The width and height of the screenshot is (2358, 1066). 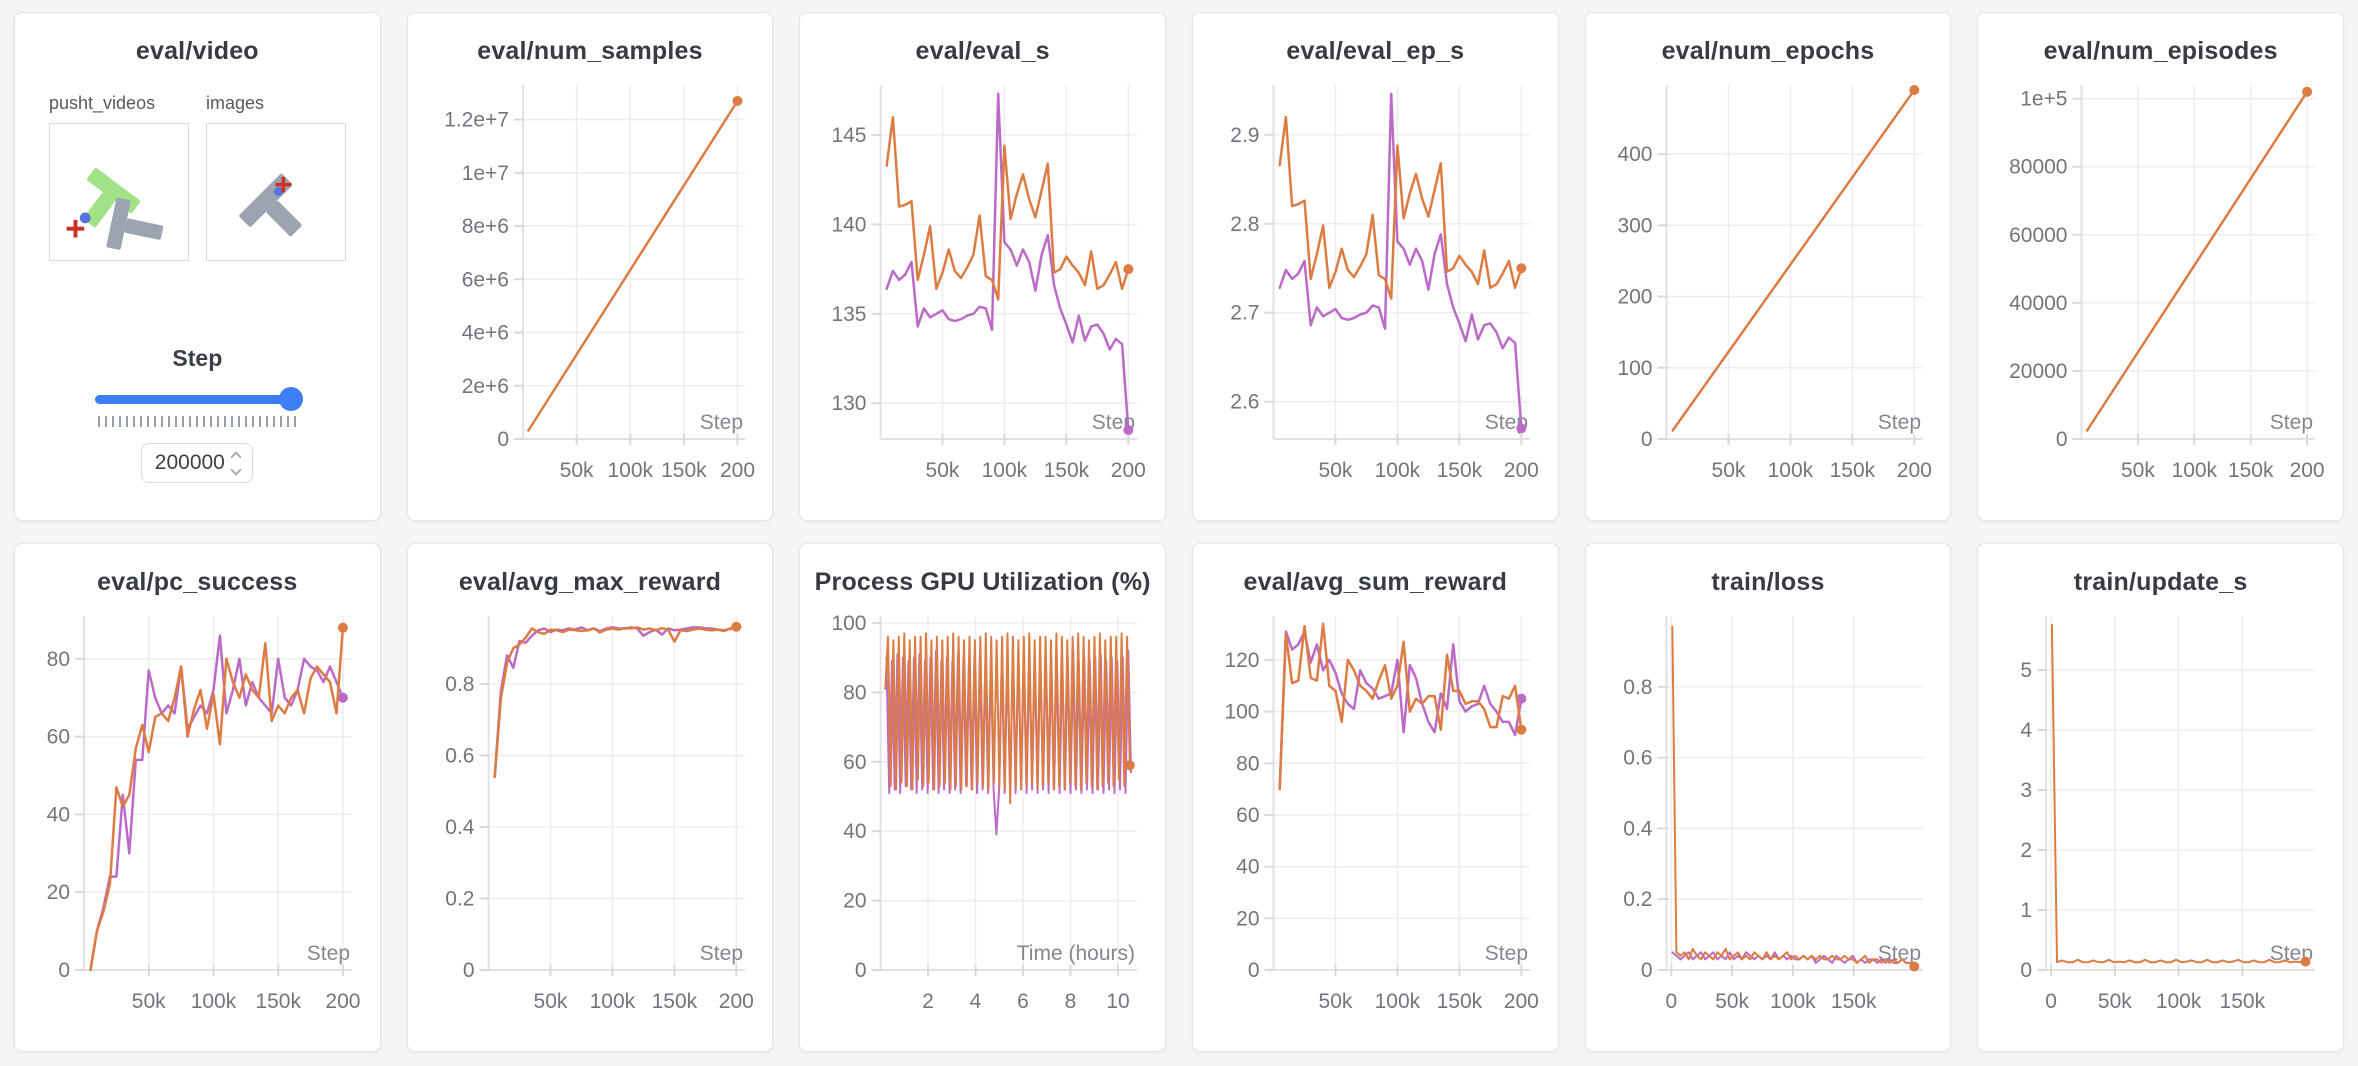 What do you see at coordinates (58, 814) in the screenshot?
I see `svg-text: 40` at bounding box center [58, 814].